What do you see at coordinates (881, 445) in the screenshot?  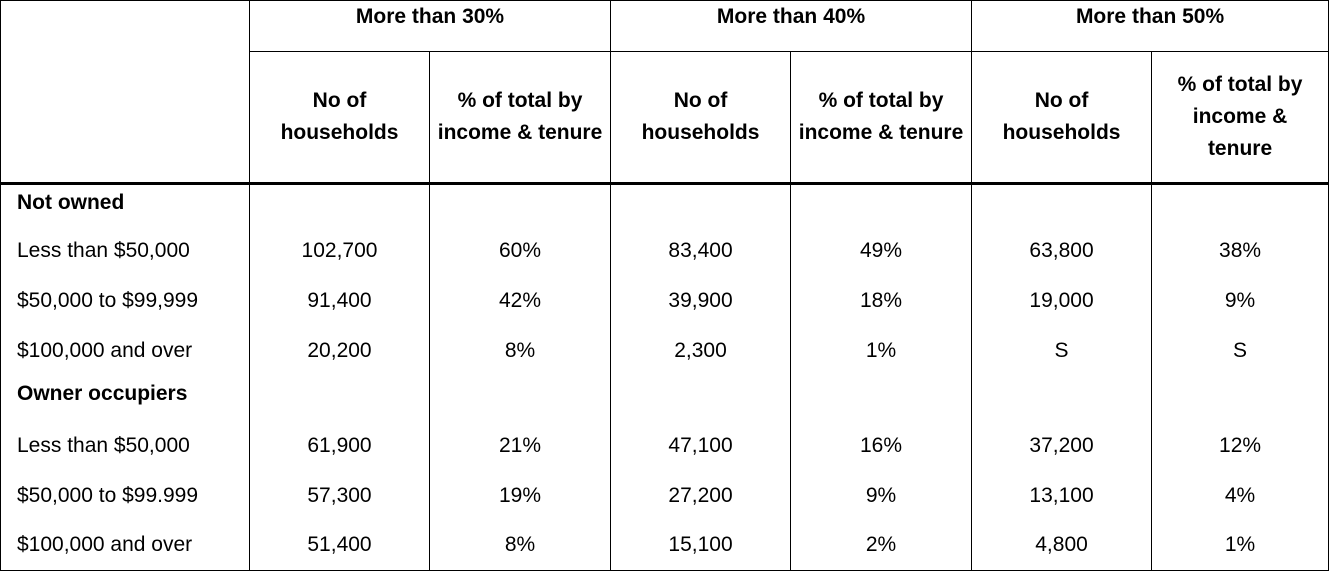 I see `percent-40-cell: 16%` at bounding box center [881, 445].